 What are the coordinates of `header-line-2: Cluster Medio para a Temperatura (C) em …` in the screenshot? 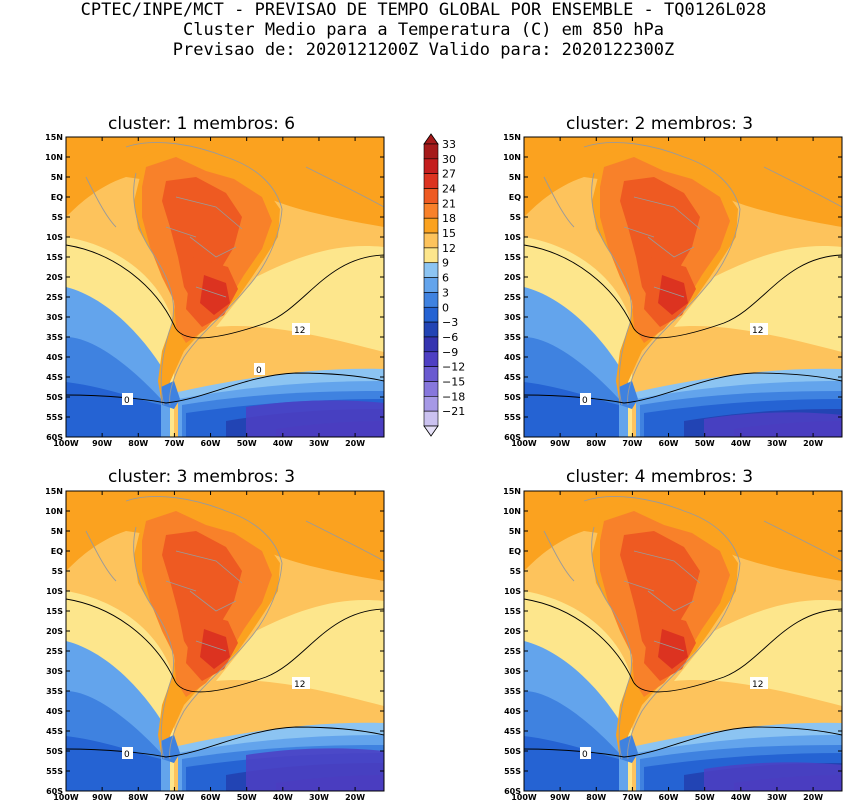 It's located at (423, 30).